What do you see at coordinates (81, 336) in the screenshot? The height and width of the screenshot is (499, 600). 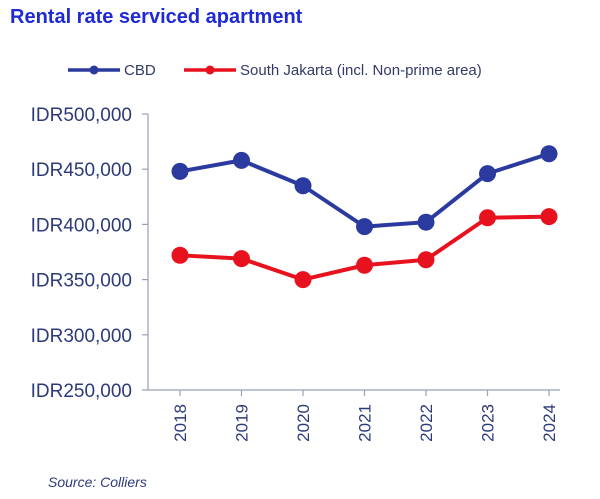 I see `y-tick-label: IDR300,000` at bounding box center [81, 336].